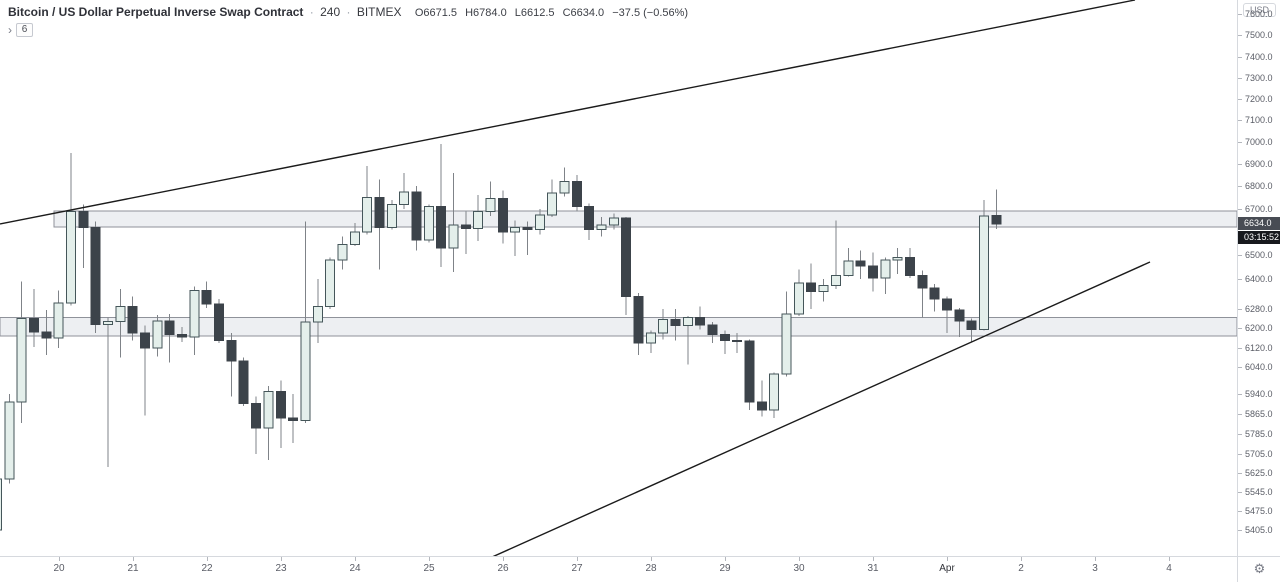 This screenshot has height=582, width=1280. I want to click on price-tick-label: 6040.0, so click(1259, 367).